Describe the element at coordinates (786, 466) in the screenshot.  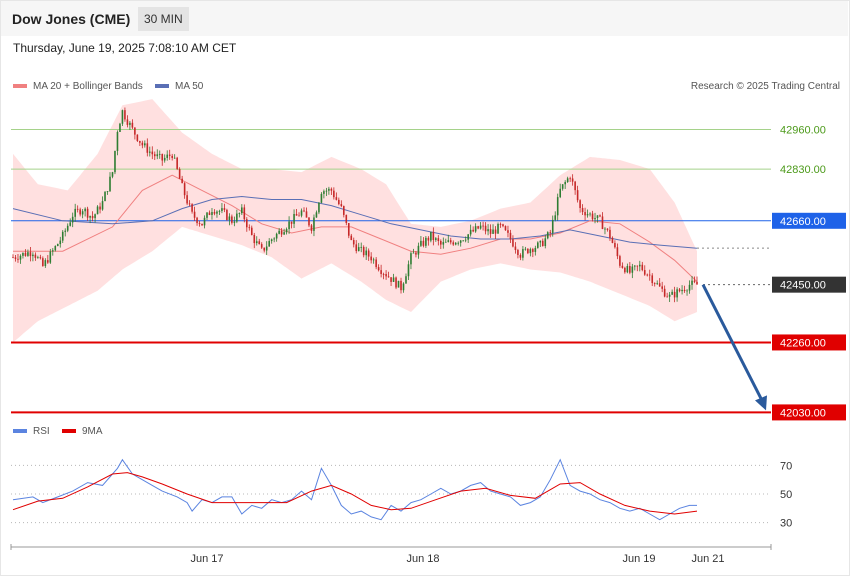
I see `rsi-y-tick-label: 70` at that location.